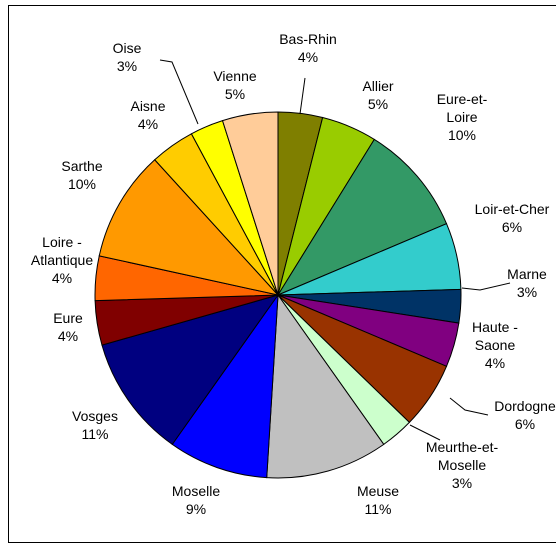 Image resolution: width=556 pixels, height=548 pixels. What do you see at coordinates (81, 175) in the screenshot?
I see `slice-label: Sarthe 10%` at bounding box center [81, 175].